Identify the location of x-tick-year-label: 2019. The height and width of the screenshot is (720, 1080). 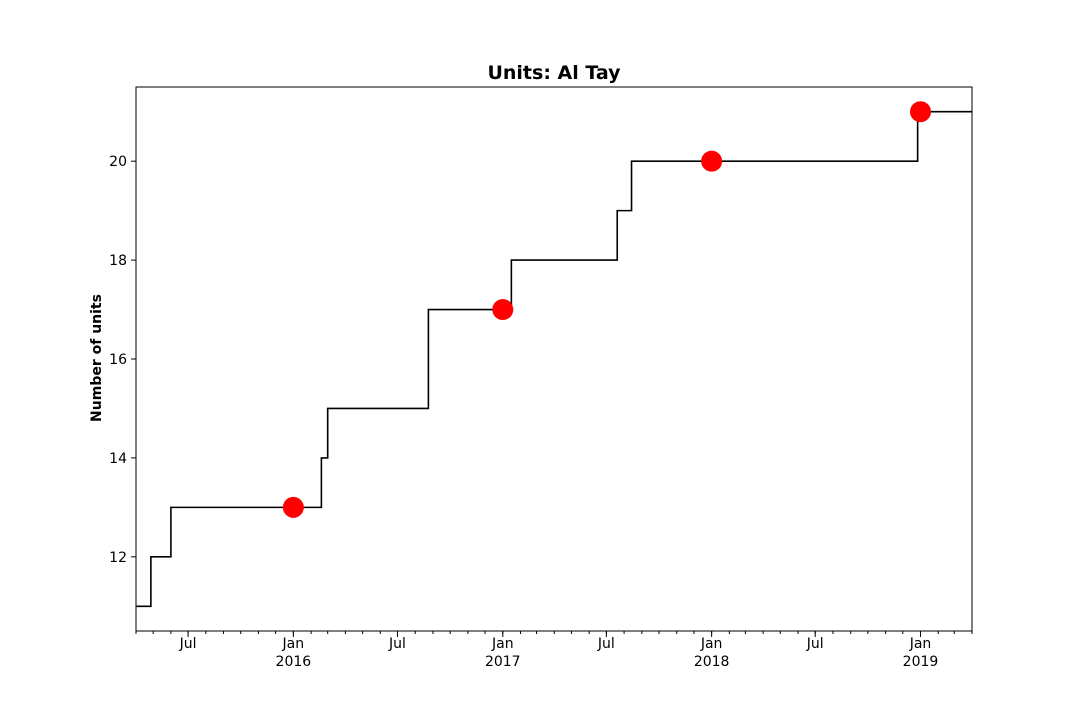
(921, 662).